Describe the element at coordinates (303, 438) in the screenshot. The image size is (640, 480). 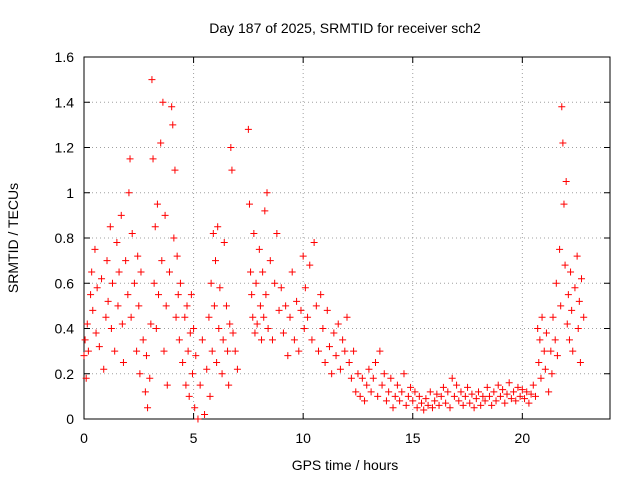
I see `x-tick-label: 10` at that location.